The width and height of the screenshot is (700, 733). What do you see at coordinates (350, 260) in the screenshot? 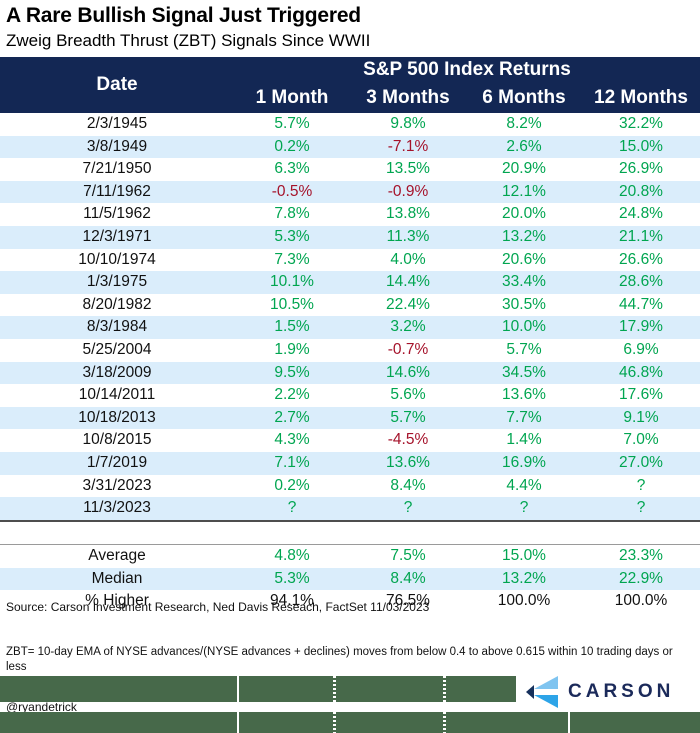
I see `table-row: 10/10/1974 7.3% 4.0% 20.6% 26.6%` at bounding box center [350, 260].